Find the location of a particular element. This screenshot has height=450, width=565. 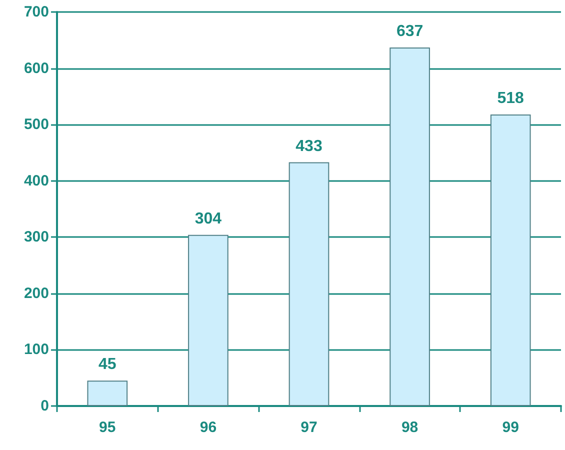

x-tick-label: 96 is located at coordinates (208, 427).